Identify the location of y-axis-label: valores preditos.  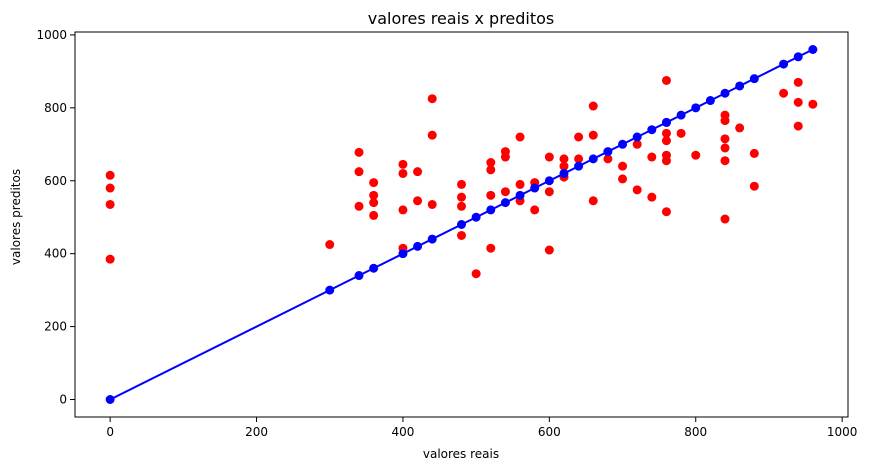
(16, 217).